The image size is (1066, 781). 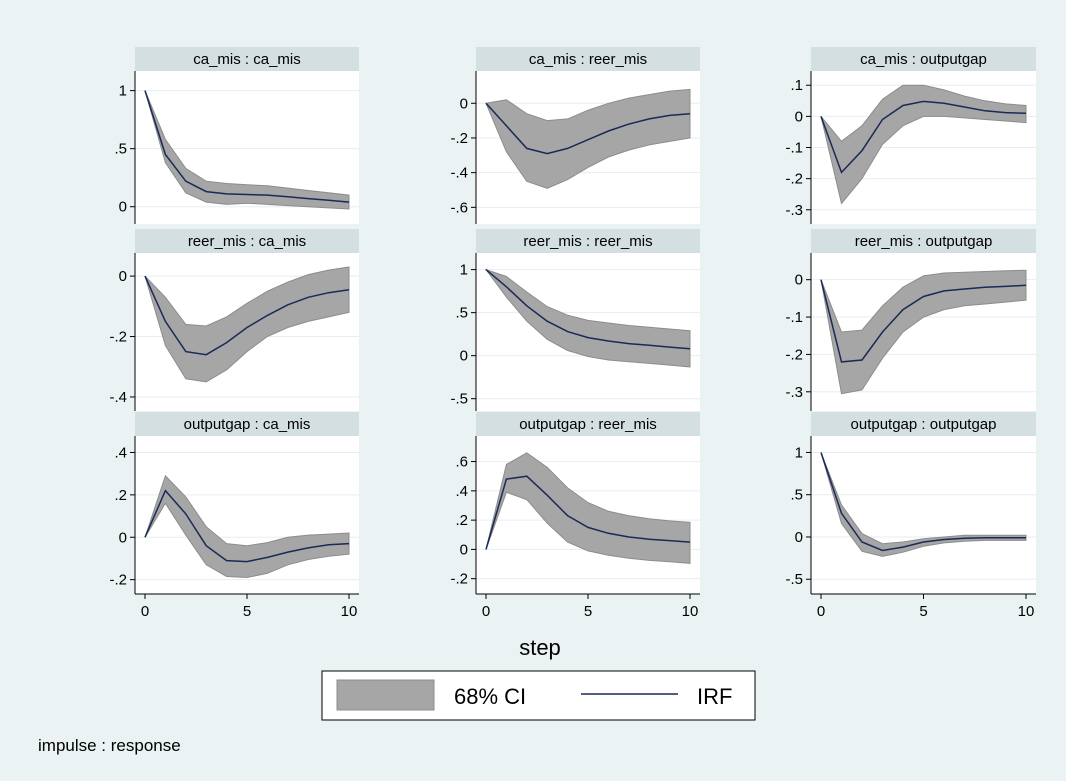 I want to click on panel-title: outputgap, so click(x=924, y=424).